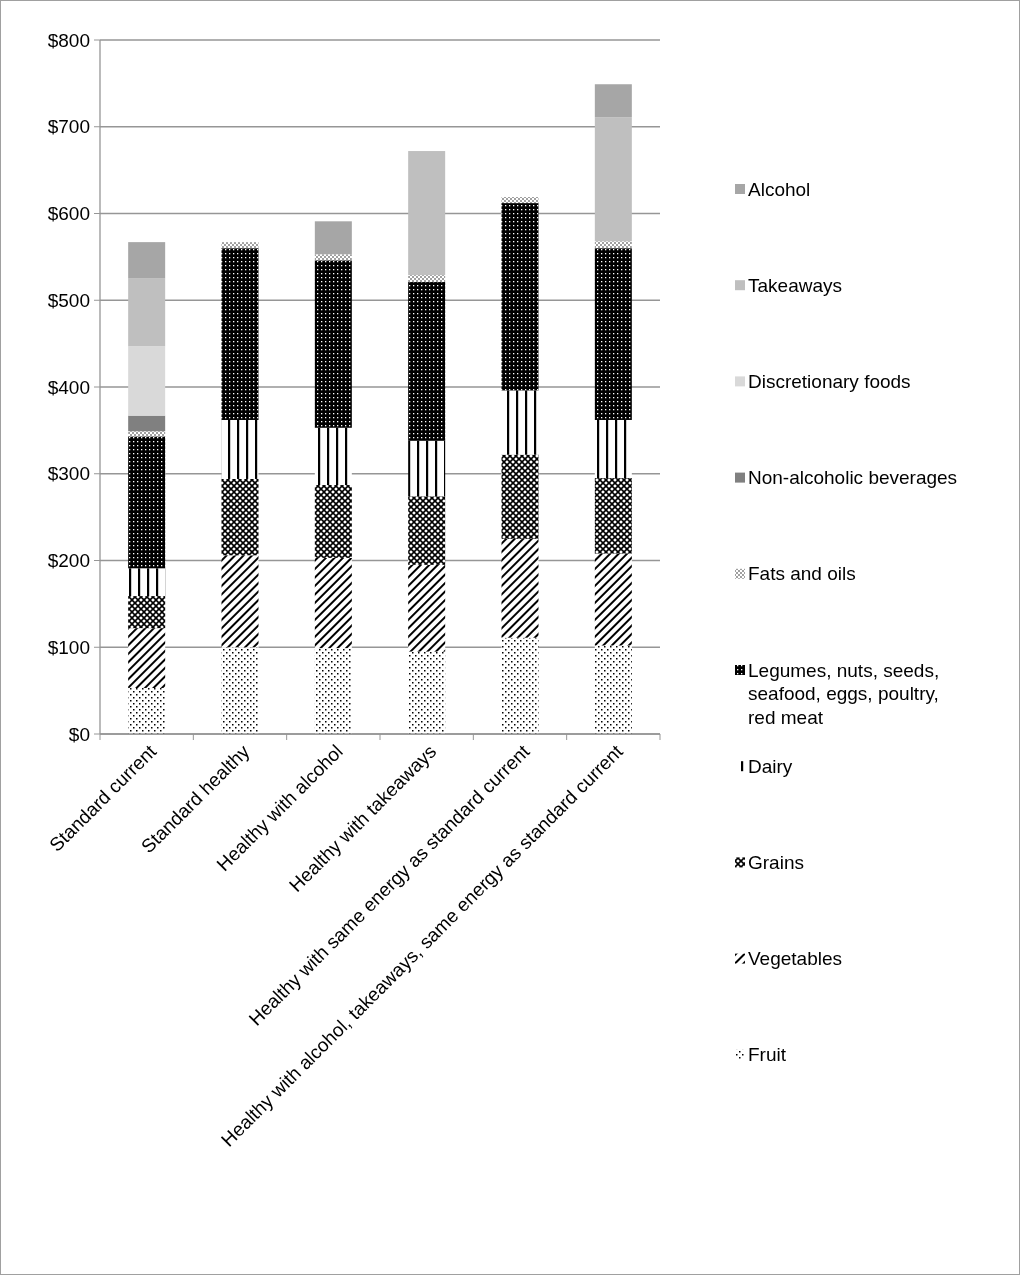 This screenshot has height=1277, width=1023. Describe the element at coordinates (68, 214) in the screenshot. I see `y-tick-label: $600` at that location.